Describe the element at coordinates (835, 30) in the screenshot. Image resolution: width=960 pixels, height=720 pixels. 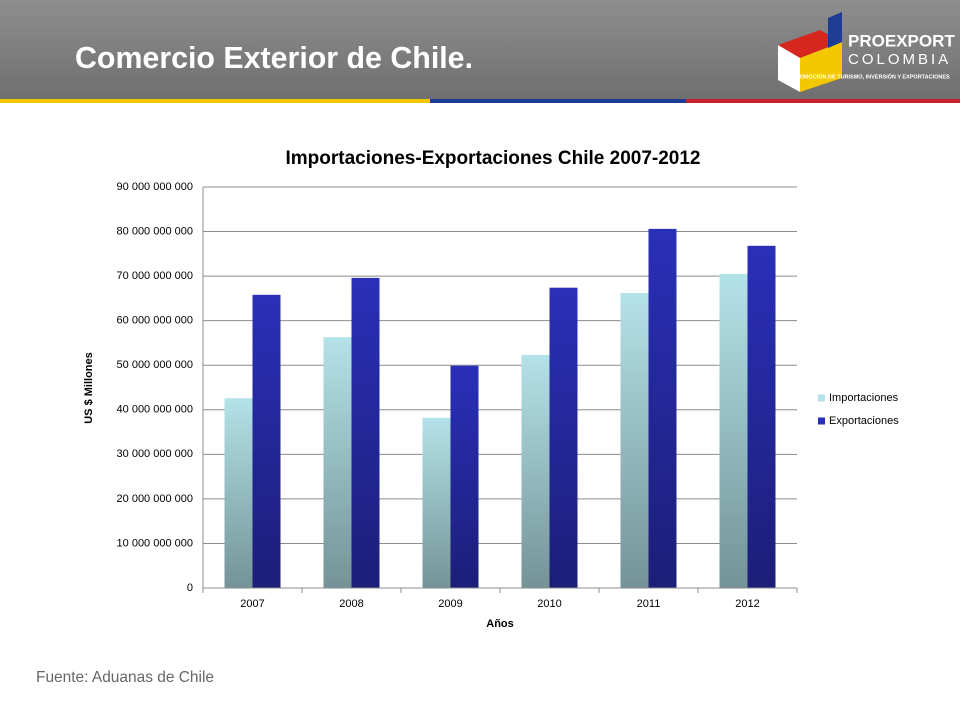
I see `logo-blue` at that location.